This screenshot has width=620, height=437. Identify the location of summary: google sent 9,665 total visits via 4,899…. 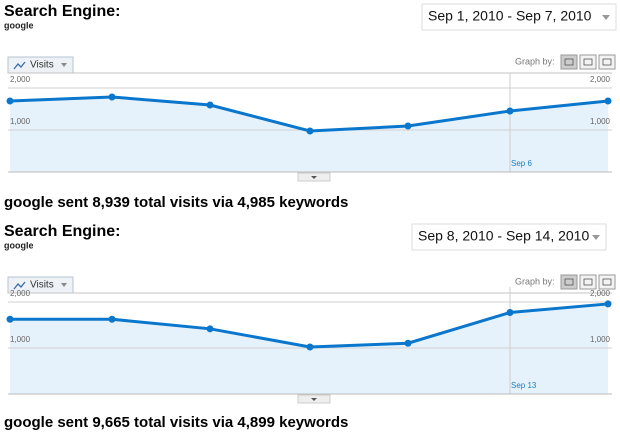
(176, 422).